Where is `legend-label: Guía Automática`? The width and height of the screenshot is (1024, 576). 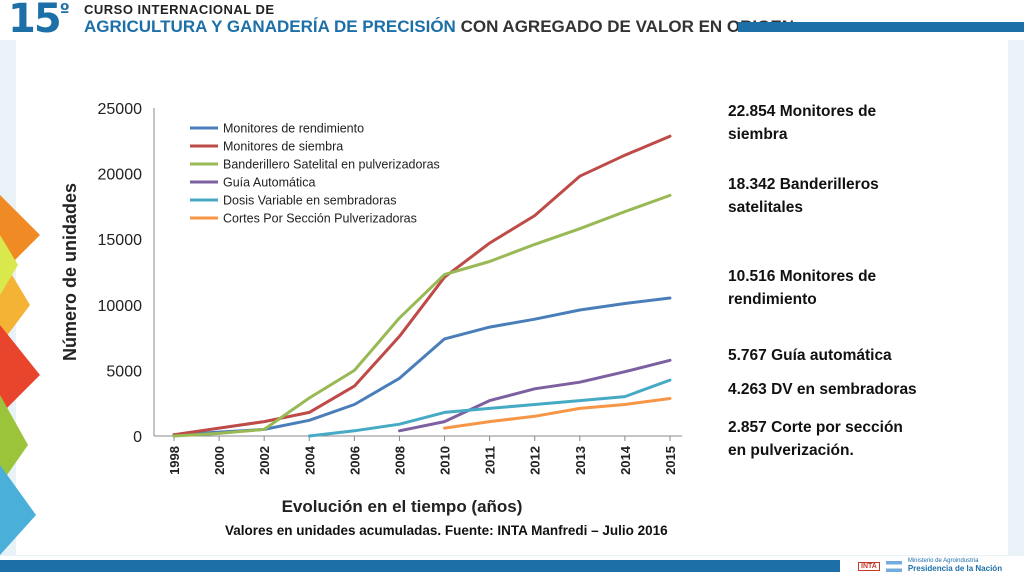 legend-label: Guía Automática is located at coordinates (269, 183).